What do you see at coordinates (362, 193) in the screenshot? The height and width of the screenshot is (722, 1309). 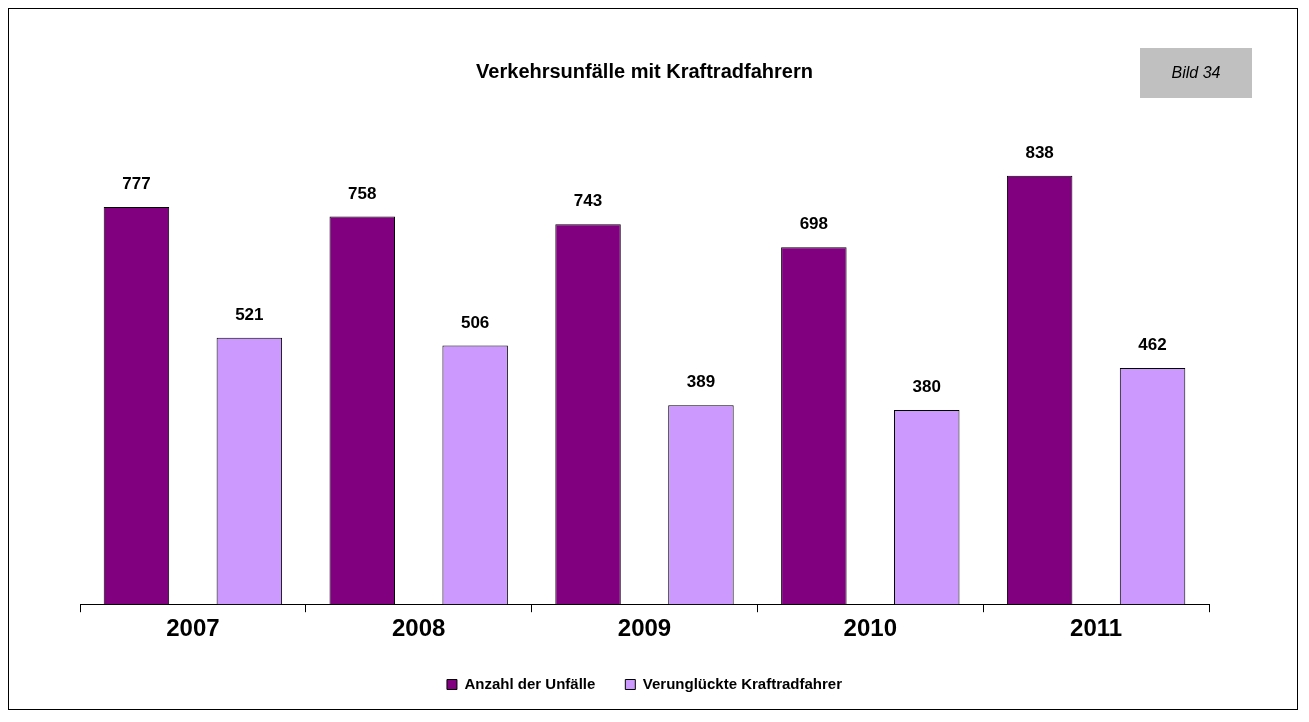 I see `data-label: 758` at bounding box center [362, 193].